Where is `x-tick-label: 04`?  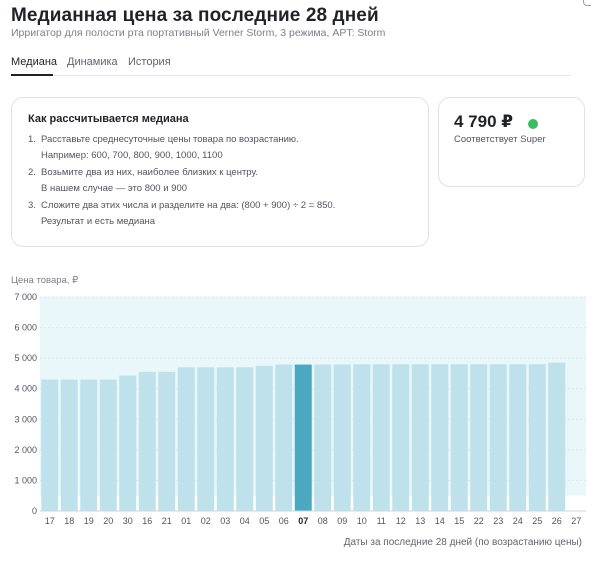
x-tick-label: 04 is located at coordinates (245, 521).